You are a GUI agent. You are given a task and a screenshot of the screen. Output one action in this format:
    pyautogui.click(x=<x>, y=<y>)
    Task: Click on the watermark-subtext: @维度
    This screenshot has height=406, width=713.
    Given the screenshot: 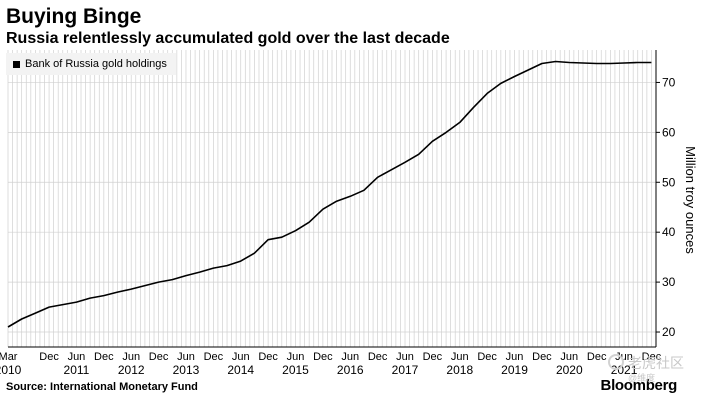 What is the action you would take?
    pyautogui.click(x=642, y=378)
    